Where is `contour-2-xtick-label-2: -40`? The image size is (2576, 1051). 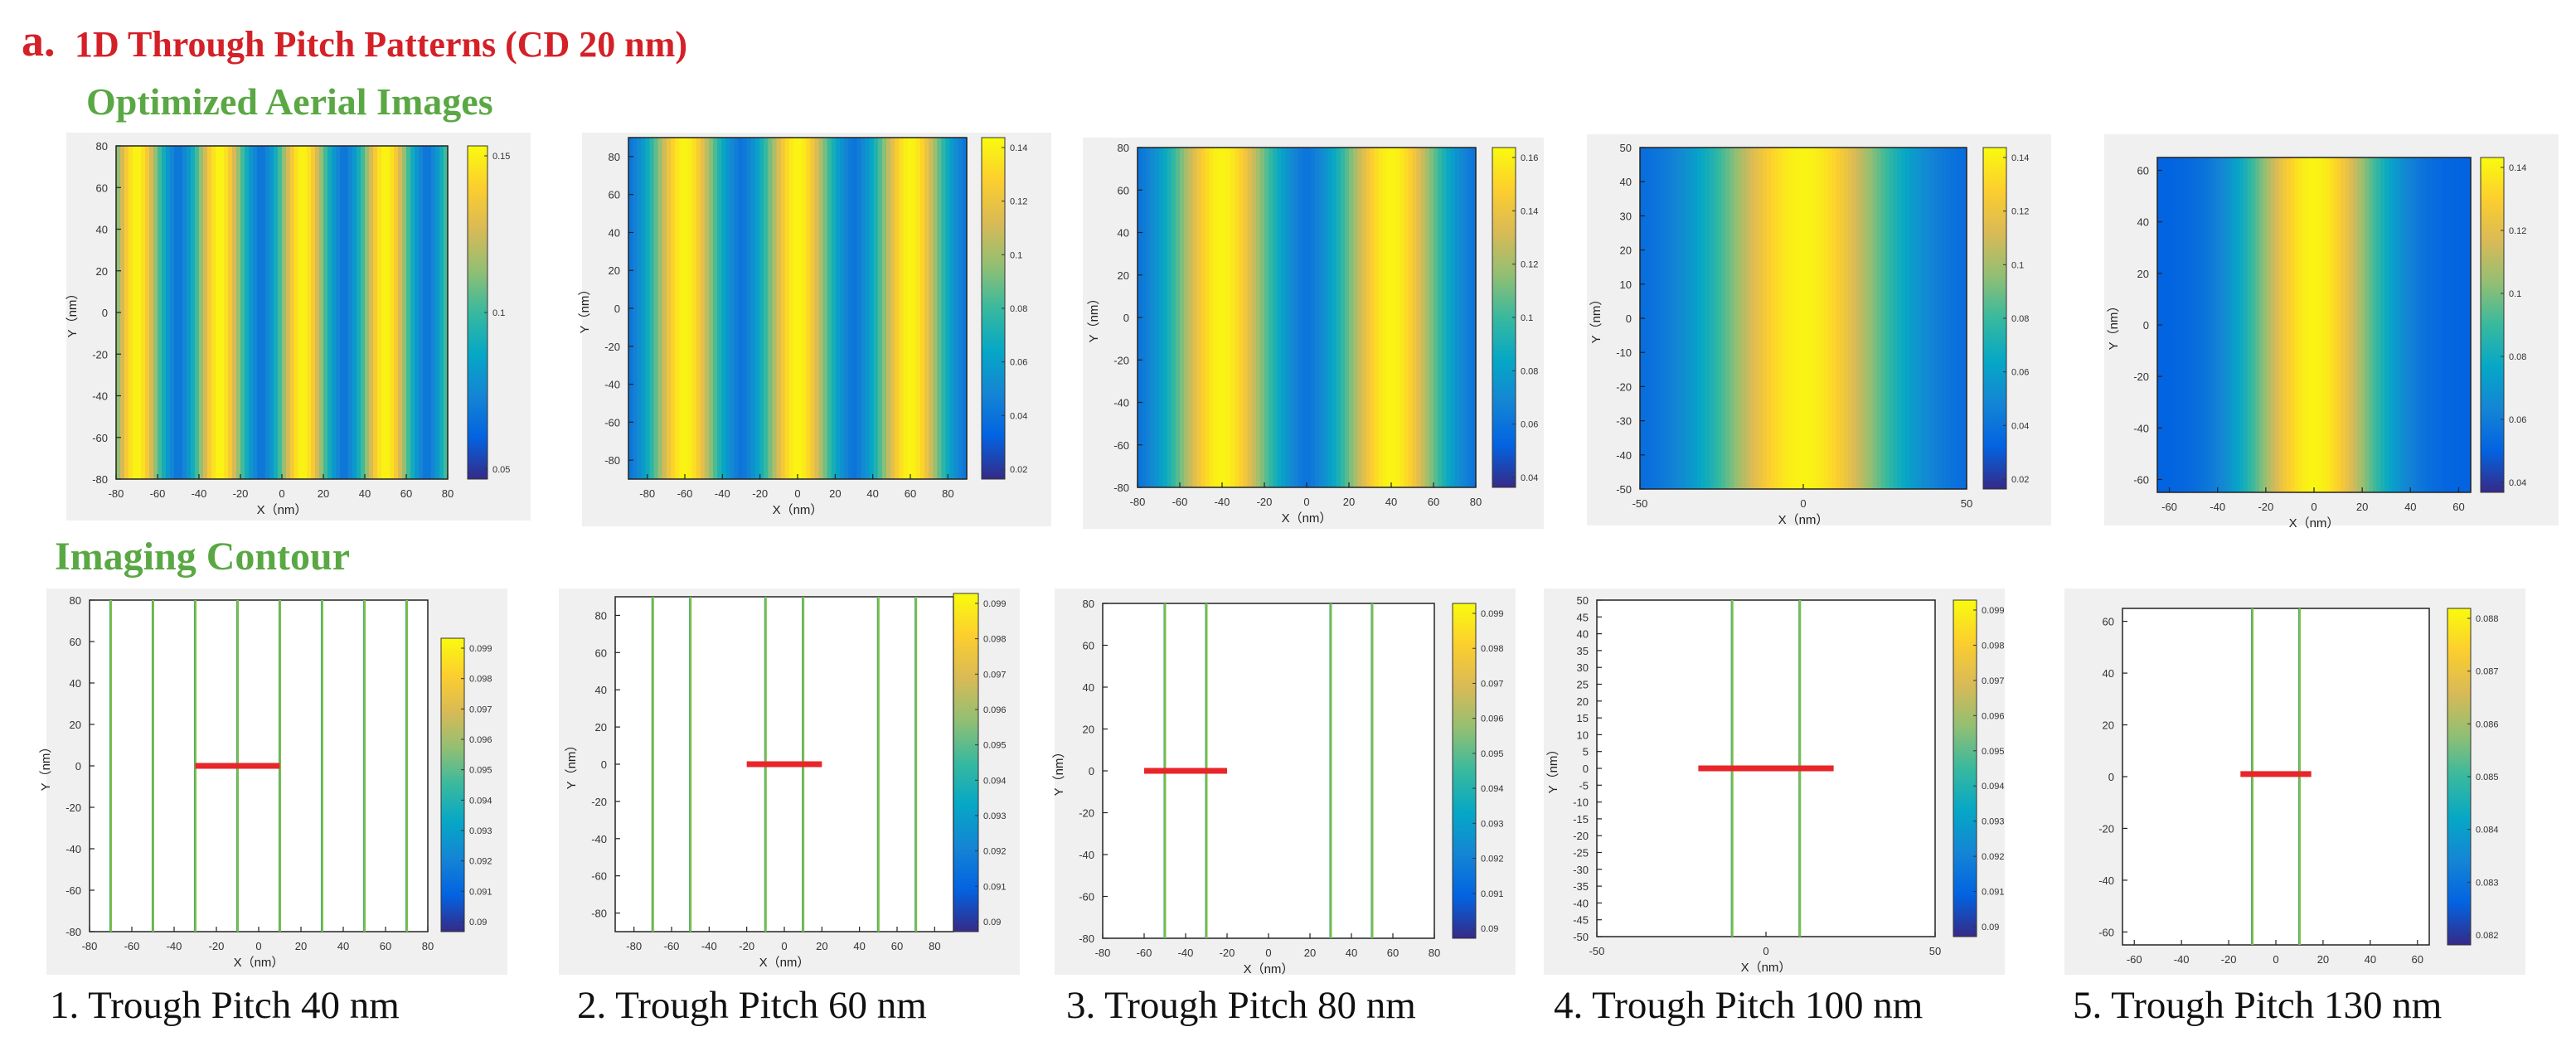
contour-2-xtick-label-2: -40 is located at coordinates (709, 946).